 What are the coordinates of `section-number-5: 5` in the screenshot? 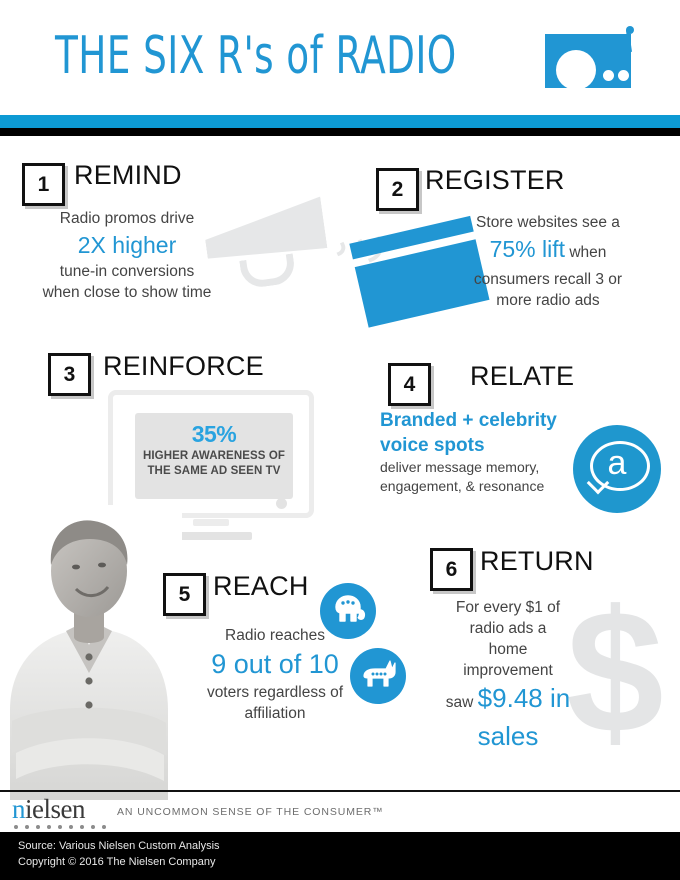 It's located at (184, 594).